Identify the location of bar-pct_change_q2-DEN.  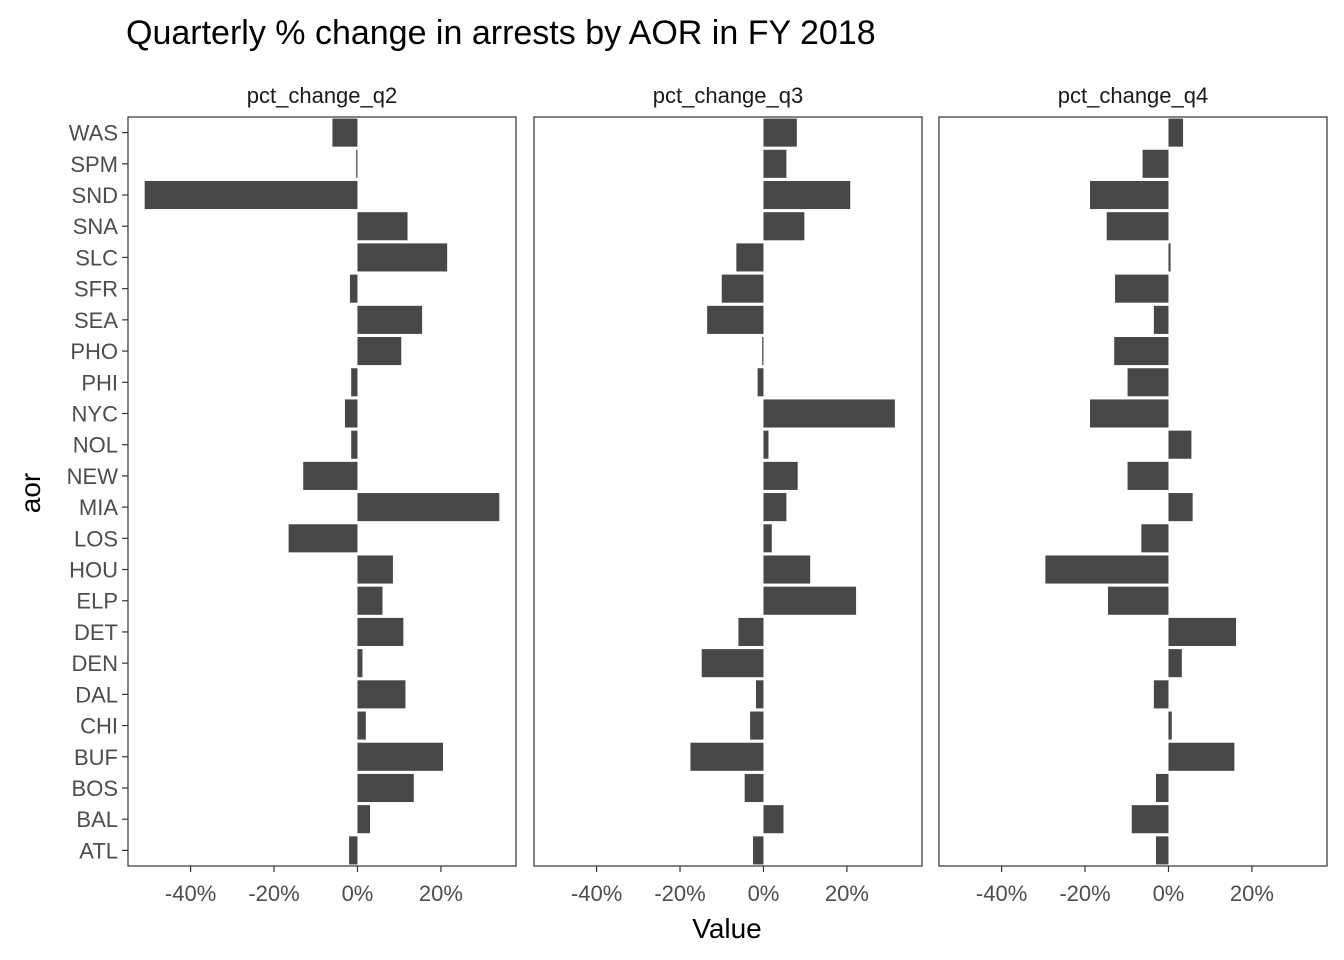
(360, 663).